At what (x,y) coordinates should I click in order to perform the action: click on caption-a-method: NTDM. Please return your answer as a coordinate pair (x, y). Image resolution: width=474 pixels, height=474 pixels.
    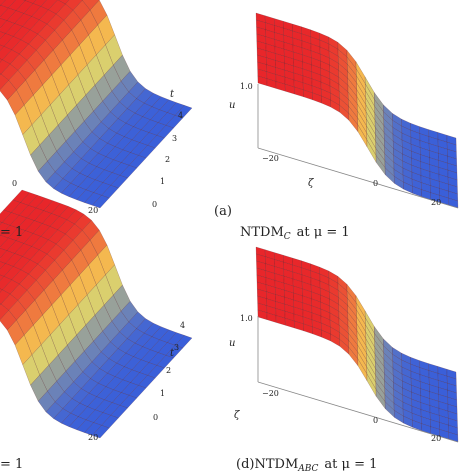
    Looking at the image, I should click on (262, 232).